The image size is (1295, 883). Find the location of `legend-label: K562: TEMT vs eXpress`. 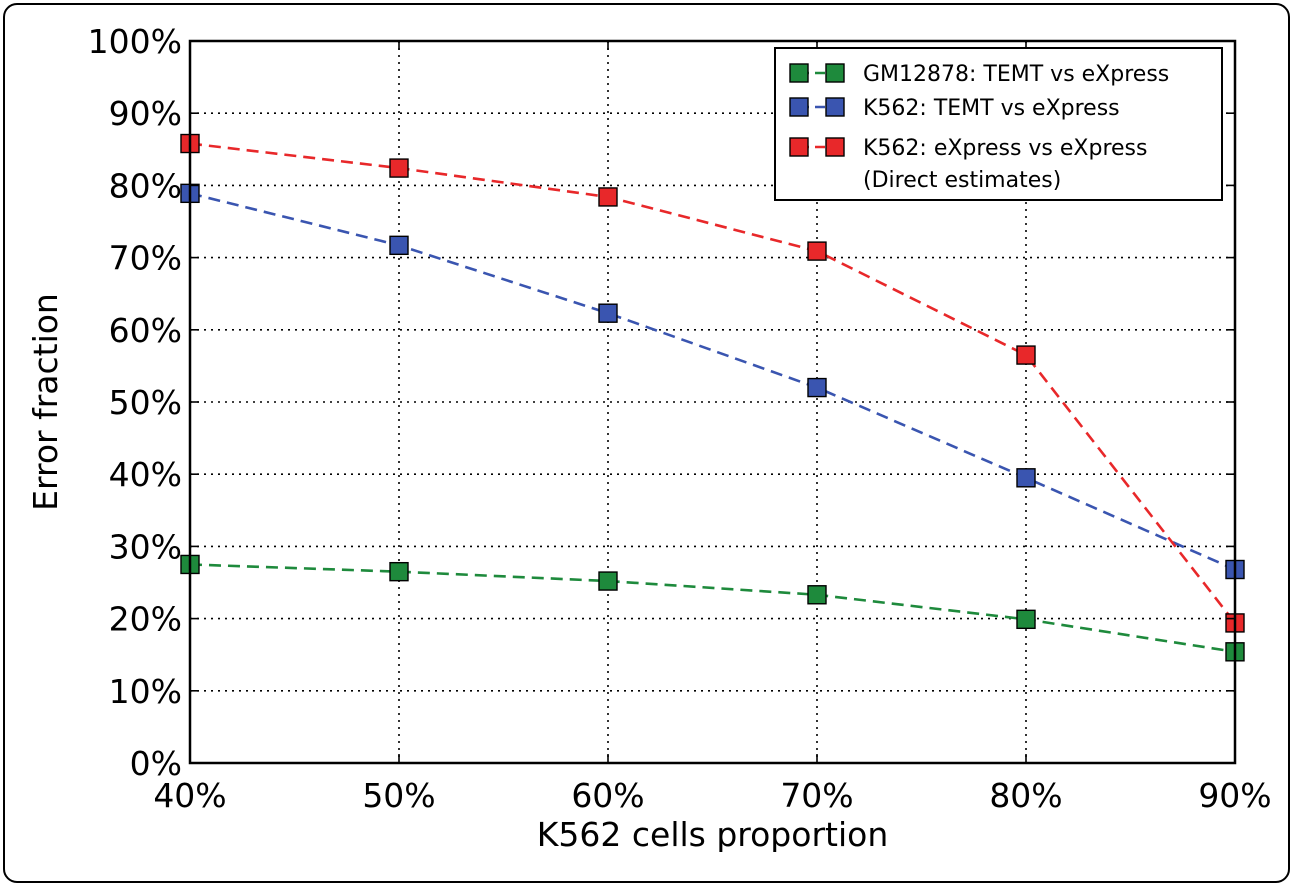

legend-label: K562: TEMT vs eXpress is located at coordinates (991, 108).